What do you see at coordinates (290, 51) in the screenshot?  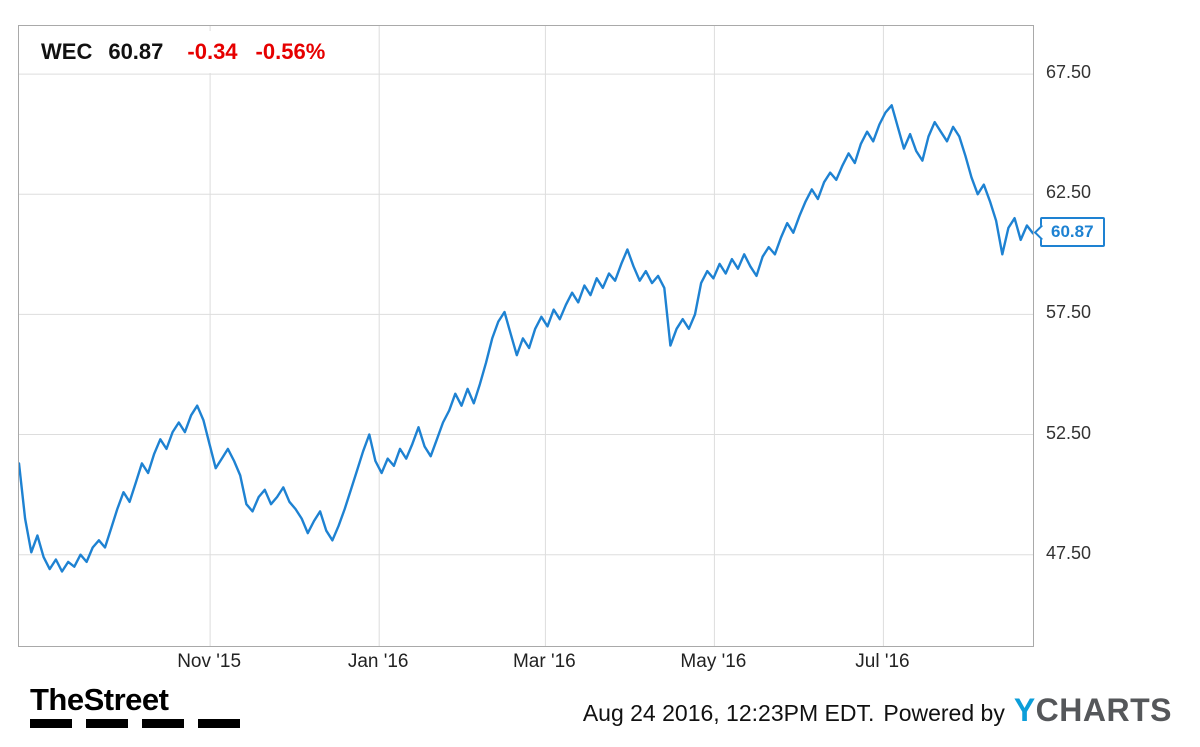 I see `price-change-percent: -0.56%` at bounding box center [290, 51].